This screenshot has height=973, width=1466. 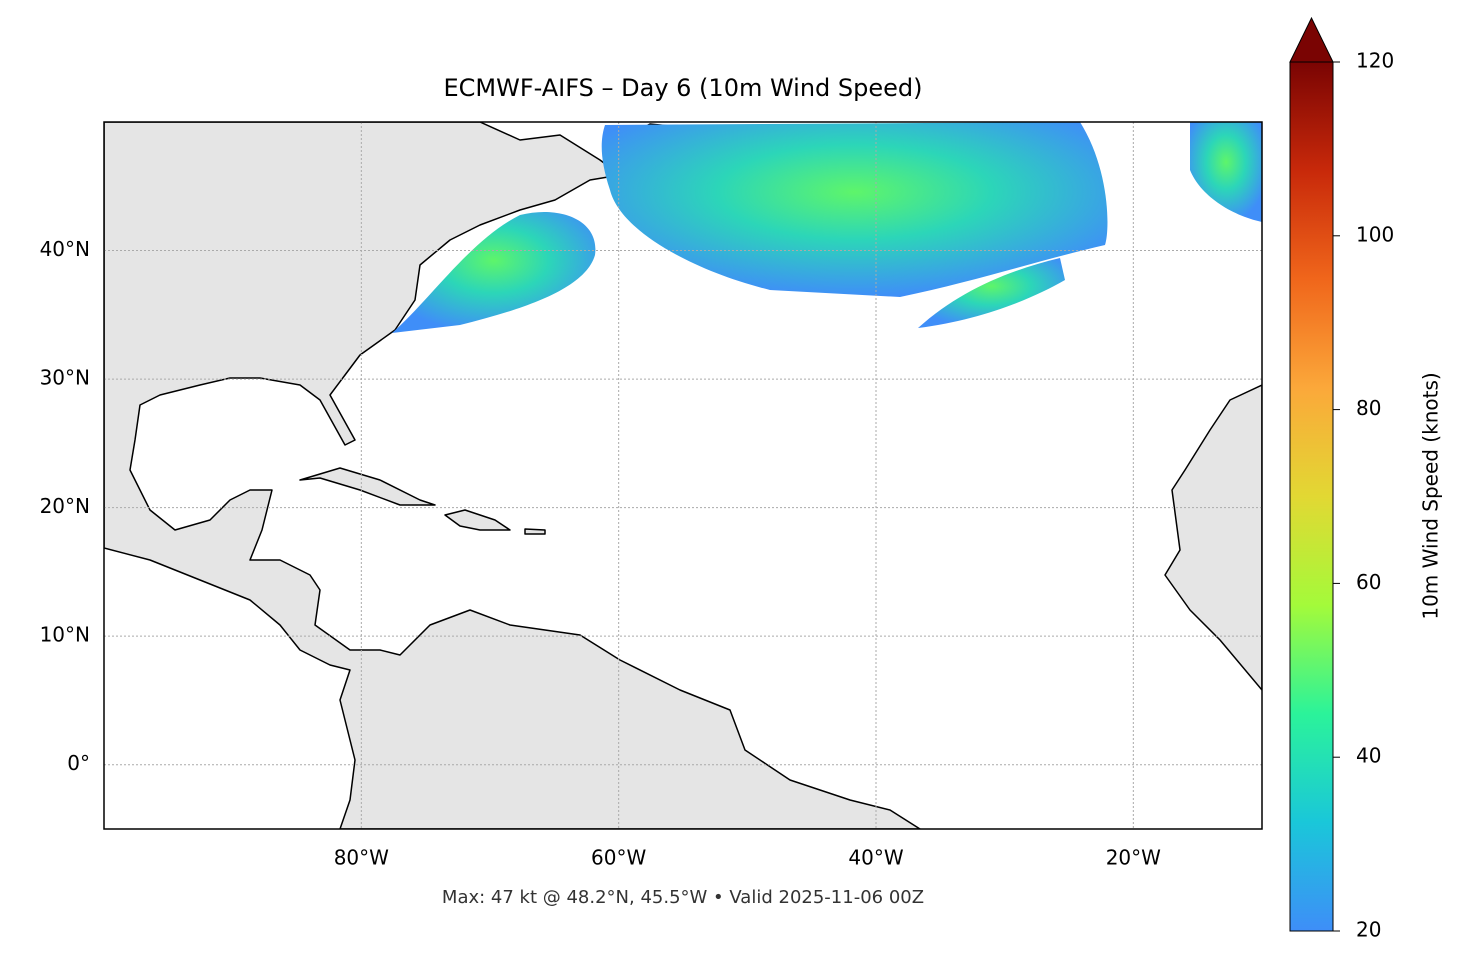 What do you see at coordinates (535, 531) in the screenshot?
I see `puerto-rico` at bounding box center [535, 531].